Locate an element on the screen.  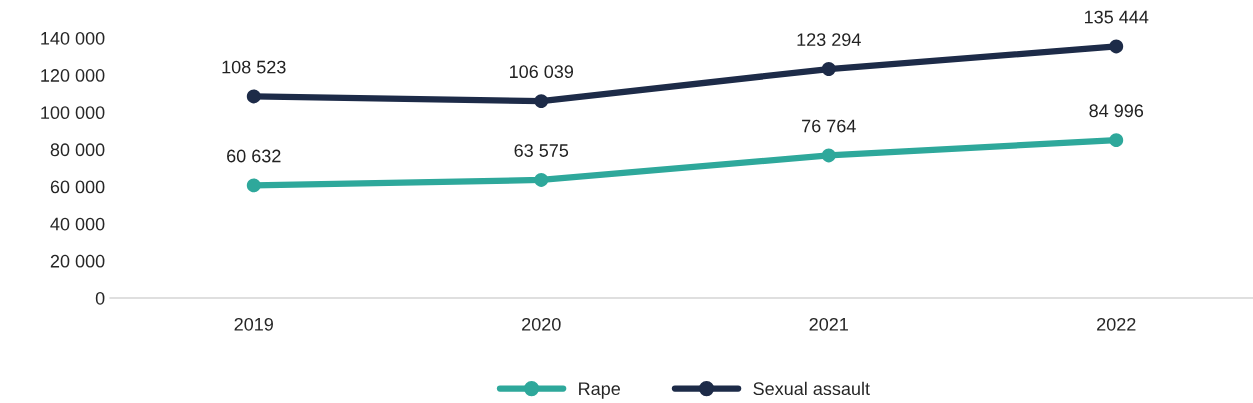
y-tick-label: 80 000 is located at coordinates (77, 150).